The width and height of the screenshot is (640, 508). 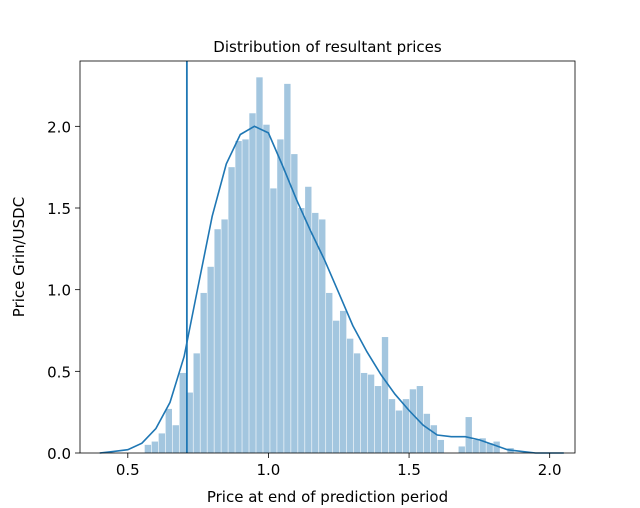 I want to click on x-tick-label: 0.5, so click(x=128, y=470).